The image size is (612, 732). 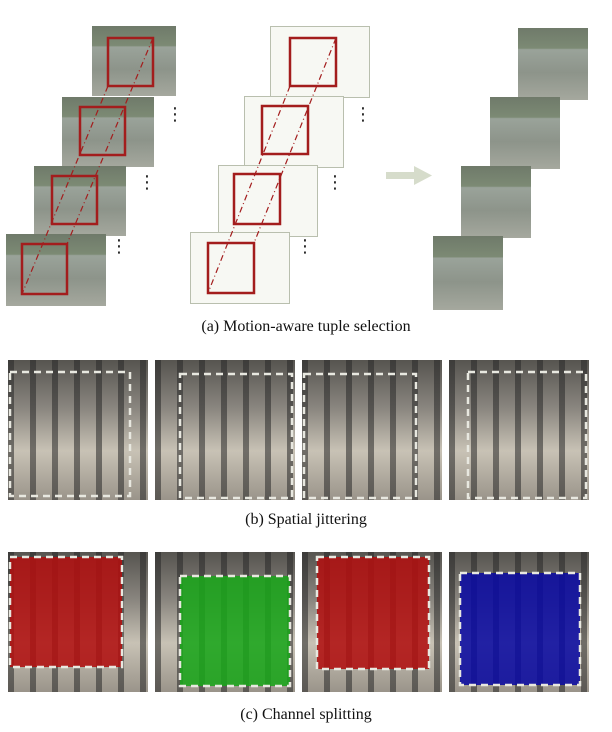 I want to click on caption-a: (a) Motion-aware tuple selection, so click(x=306, y=326).